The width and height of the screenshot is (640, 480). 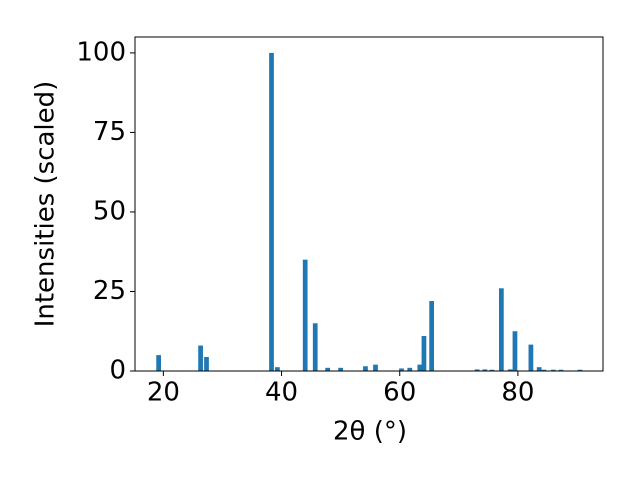 What do you see at coordinates (117, 371) in the screenshot?
I see `y-tick-label: 0` at bounding box center [117, 371].